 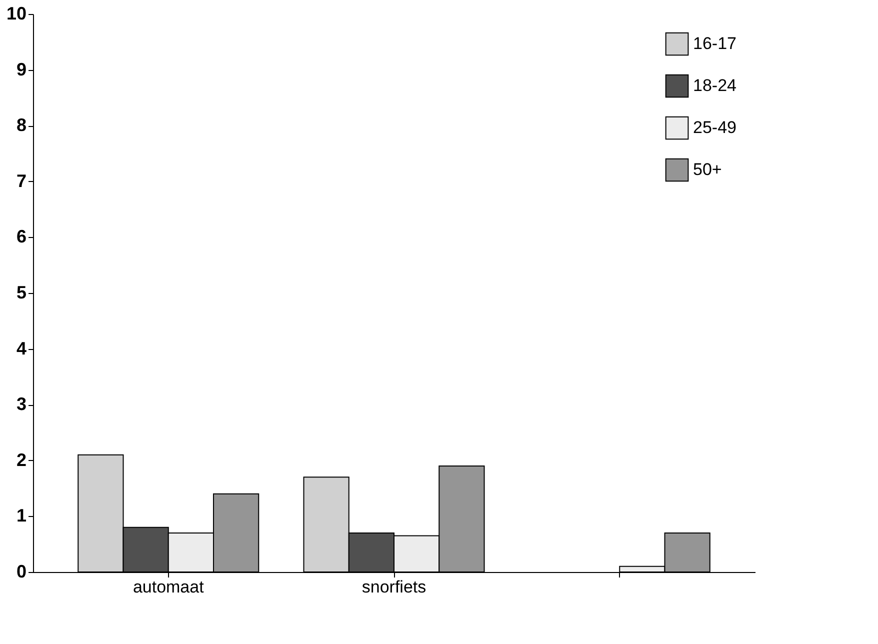 I want to click on x-tick-label: automaat, so click(x=168, y=587).